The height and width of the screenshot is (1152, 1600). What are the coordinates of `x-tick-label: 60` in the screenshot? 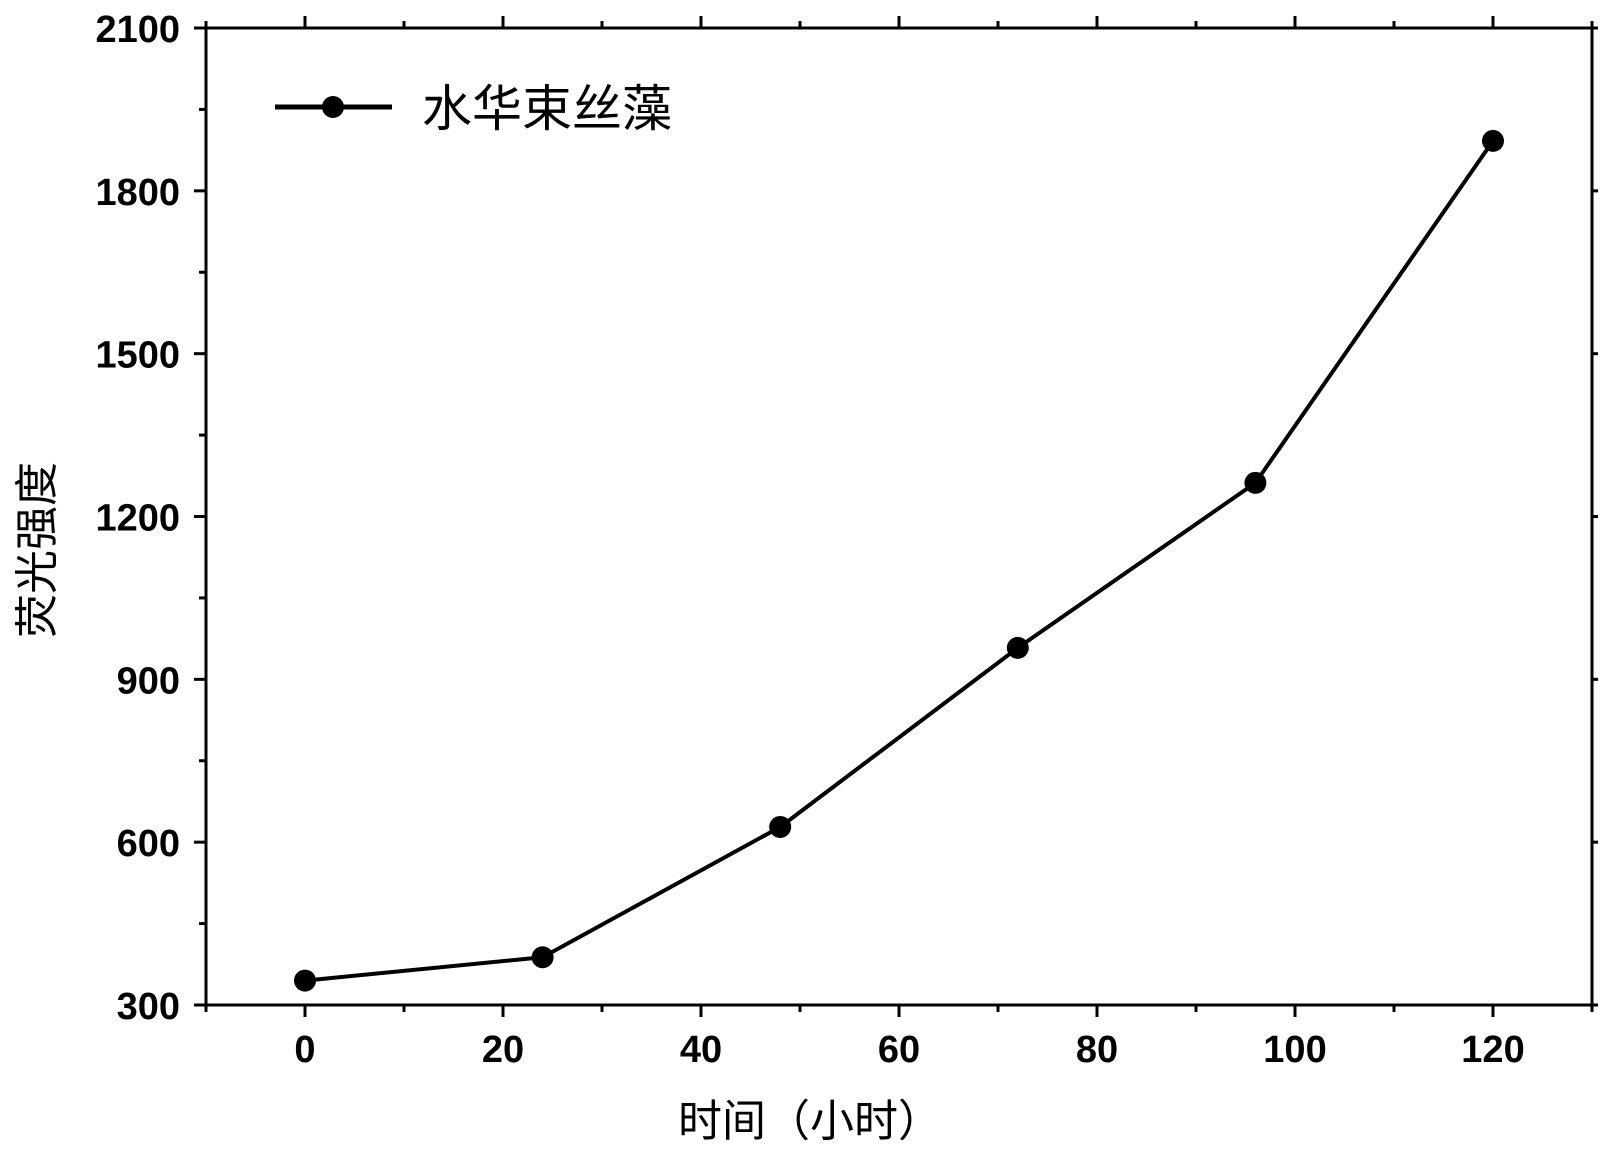 It's located at (899, 1050).